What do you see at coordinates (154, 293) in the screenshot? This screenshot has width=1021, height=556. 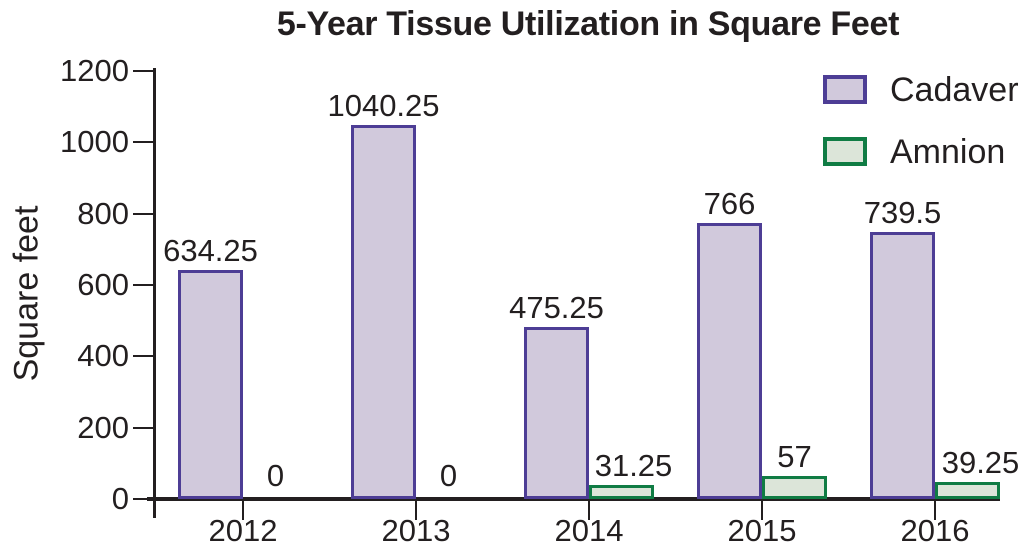 I see `y-axis-line` at bounding box center [154, 293].